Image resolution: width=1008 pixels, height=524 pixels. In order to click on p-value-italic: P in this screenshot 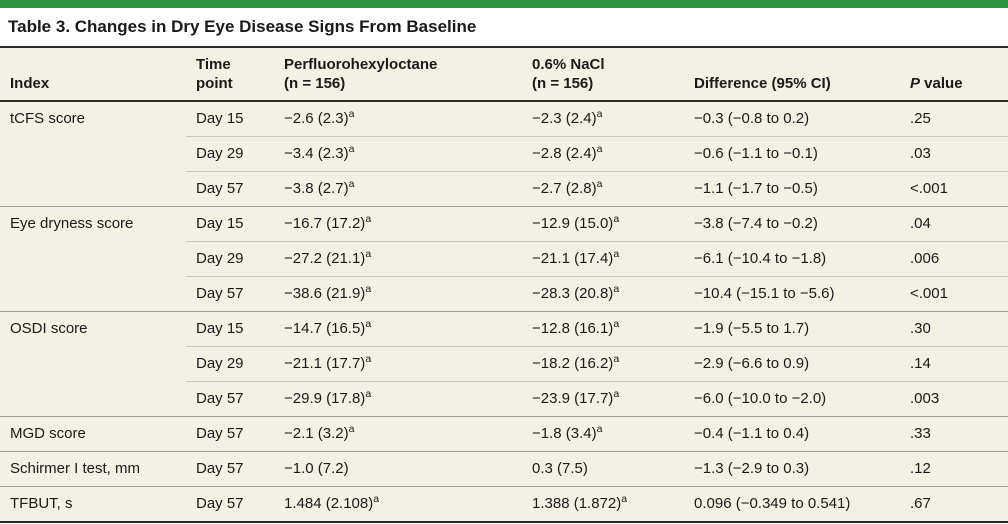, I will do `click(915, 83)`.